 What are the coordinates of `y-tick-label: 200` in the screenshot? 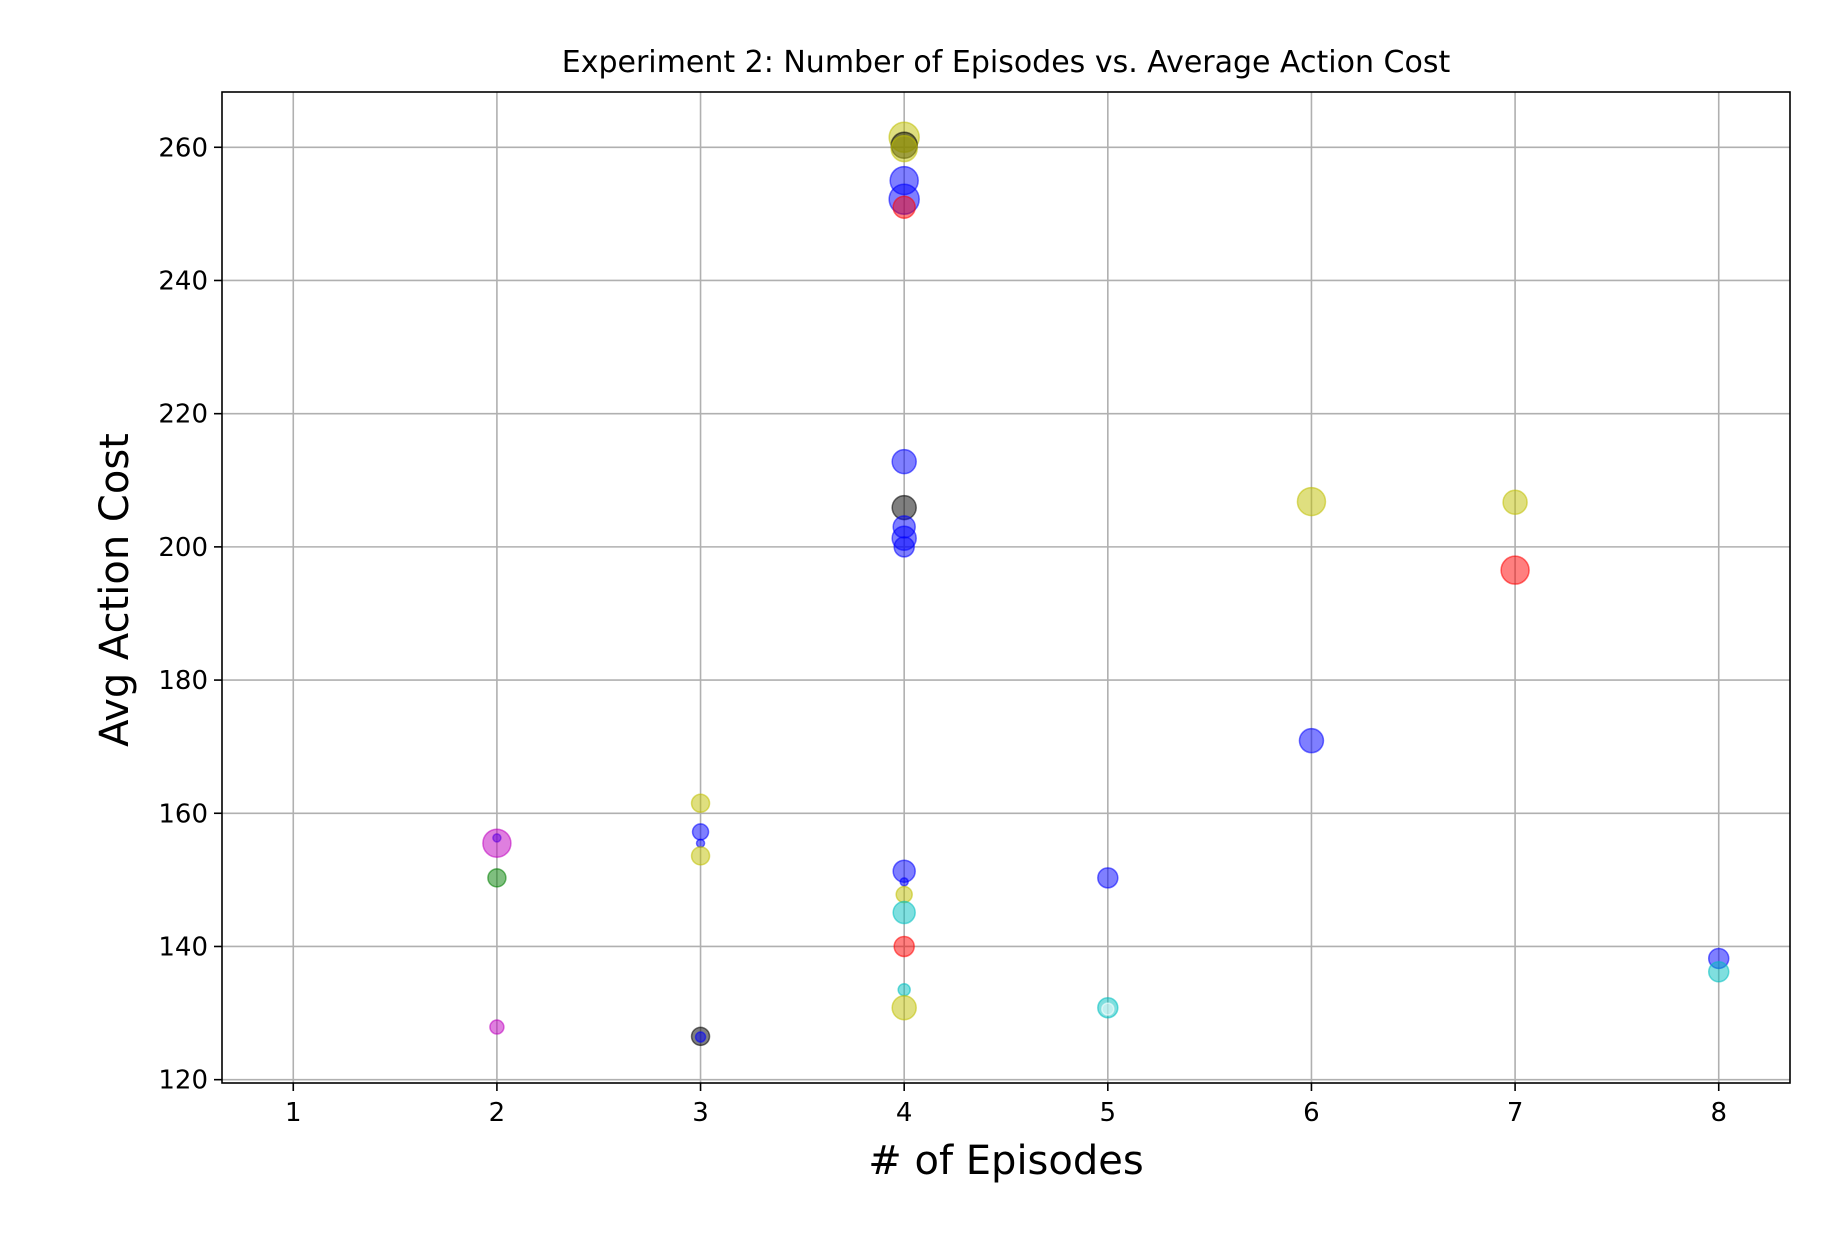 It's located at (183, 548).